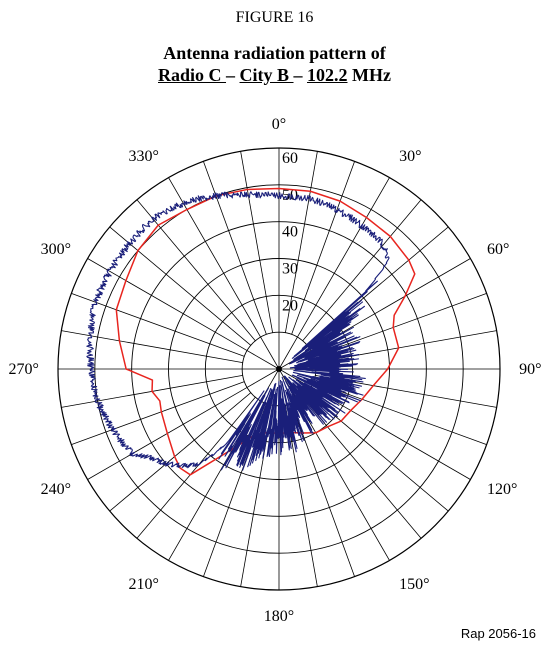  Describe the element at coordinates (290, 158) in the screenshot. I see `radial-tick-label: 60` at that location.